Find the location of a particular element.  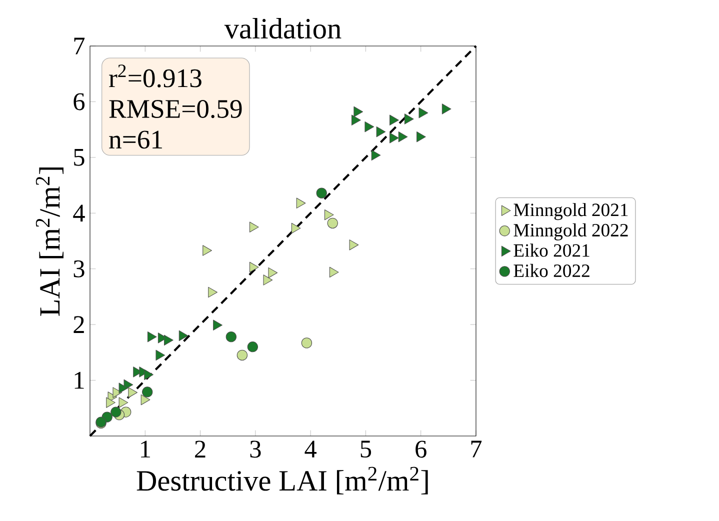

legend-label: Minngold 2022 is located at coordinates (571, 231).